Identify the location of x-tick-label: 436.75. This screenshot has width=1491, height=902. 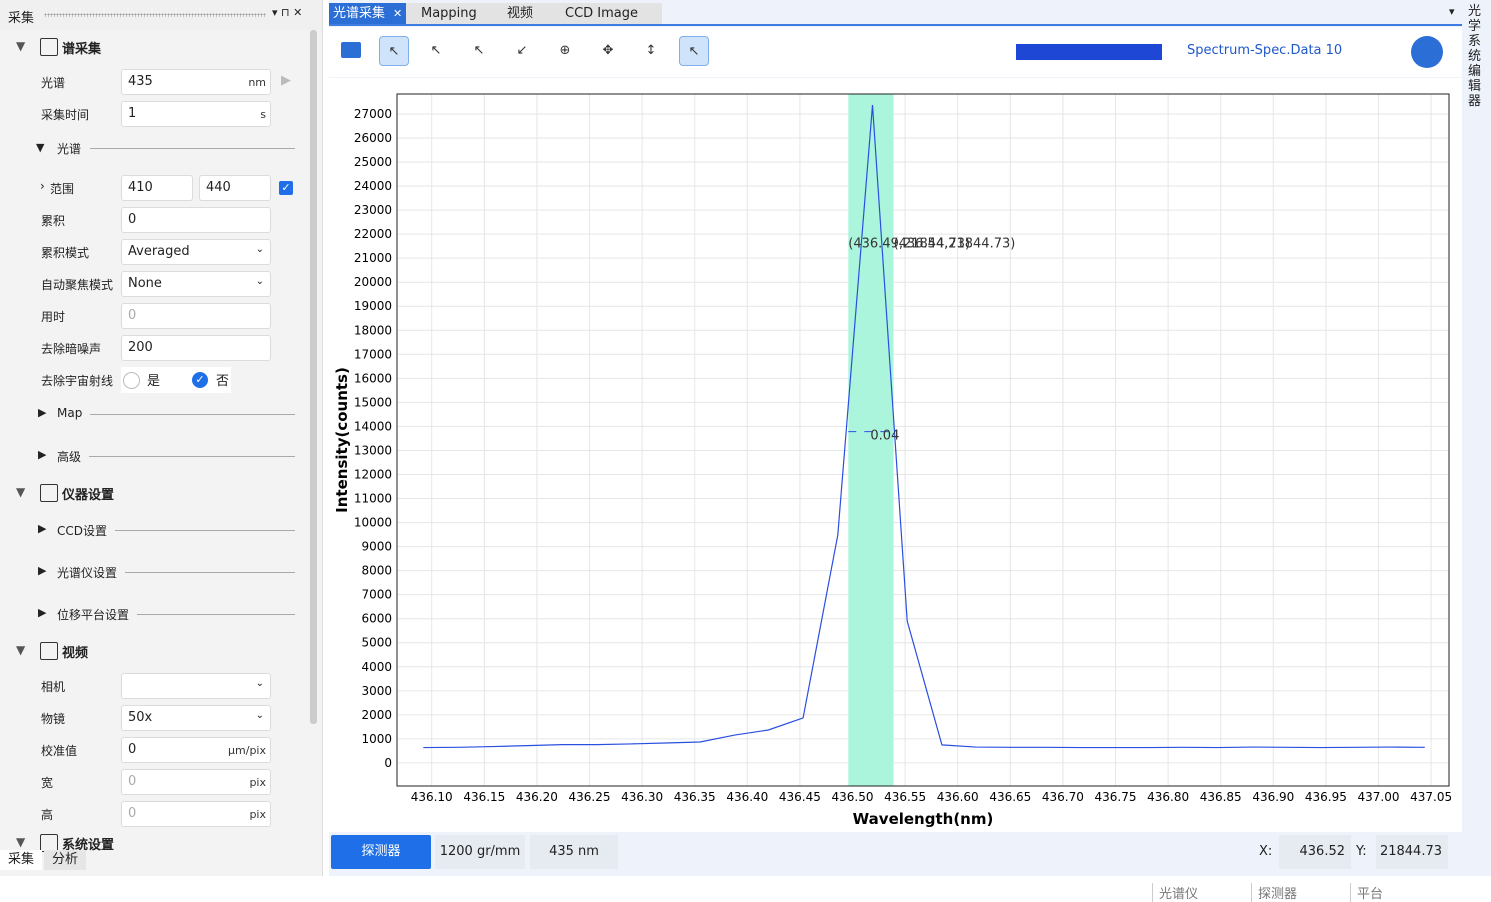
(1116, 797).